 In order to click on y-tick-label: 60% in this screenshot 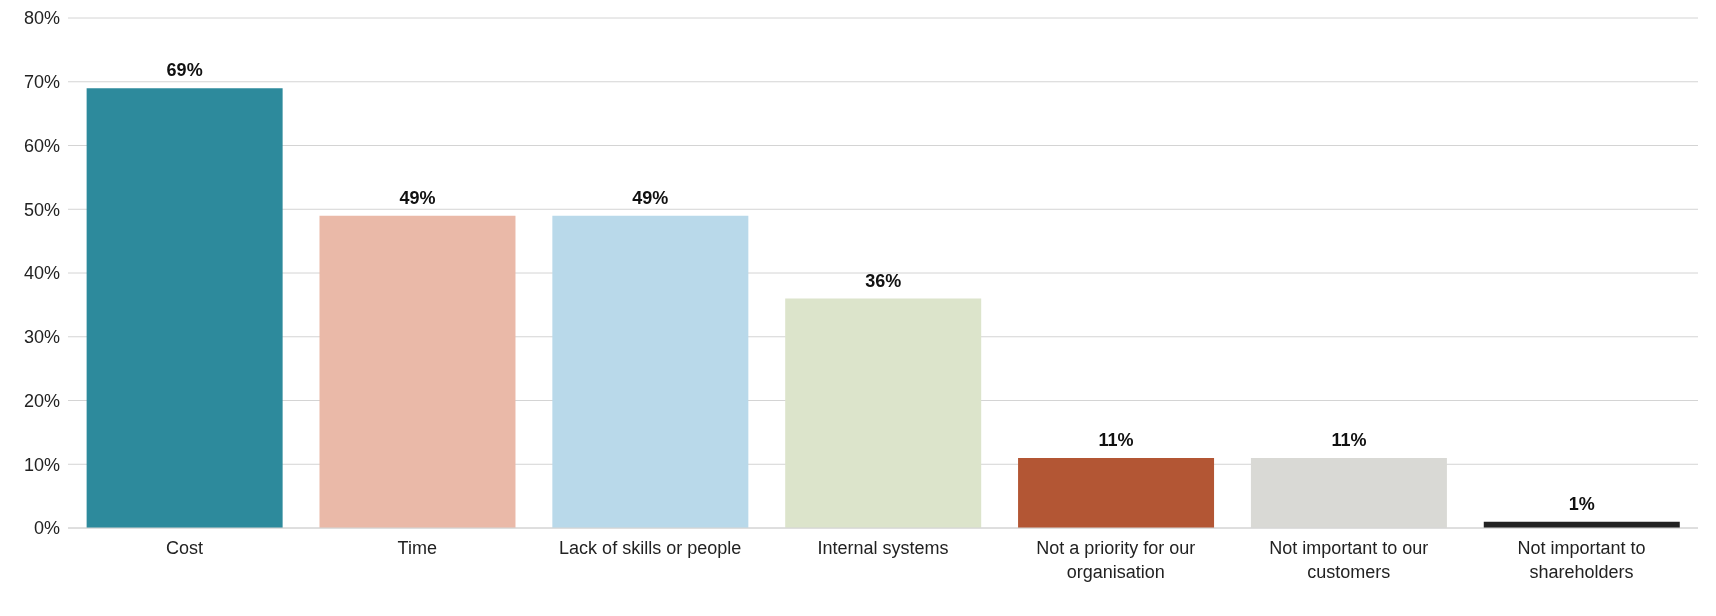, I will do `click(41, 145)`.